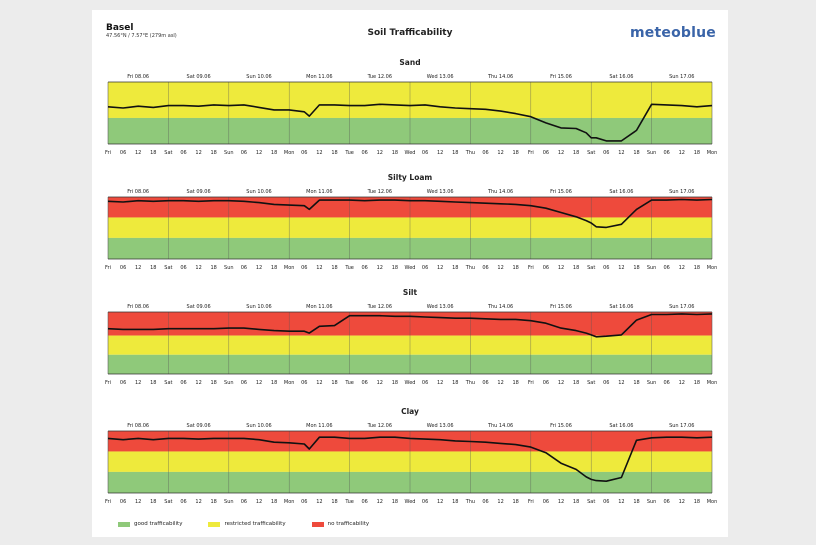 Image resolution: width=816 pixels, height=545 pixels. Describe the element at coordinates (158, 524) in the screenshot. I see `legend-label-good: good trafficability` at that location.